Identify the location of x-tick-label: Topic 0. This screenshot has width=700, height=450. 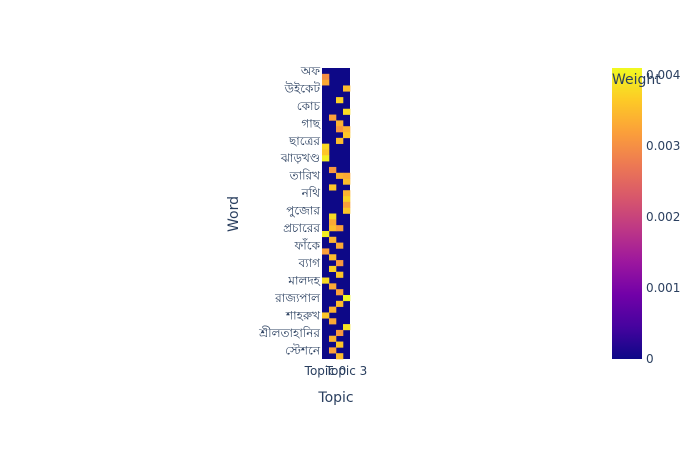
(325, 371).